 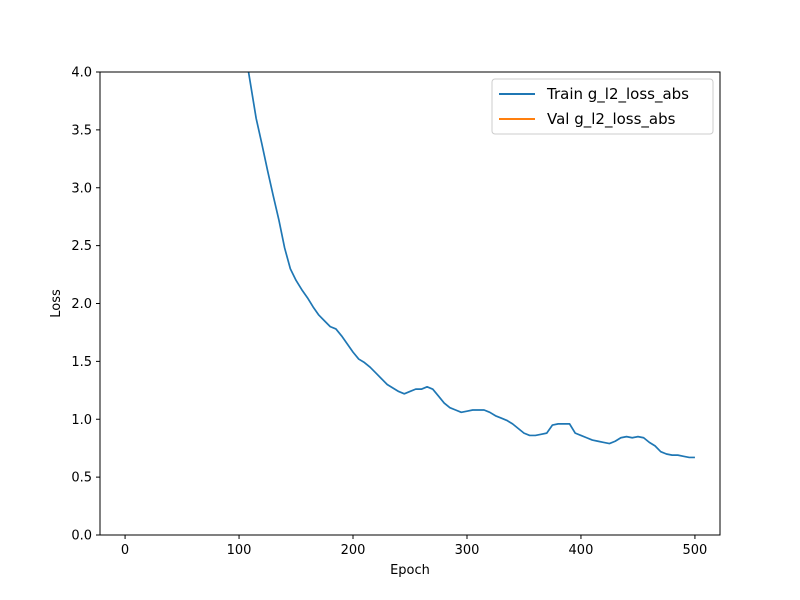 What do you see at coordinates (81, 304) in the screenshot?
I see `y-tick-label: 2.0` at bounding box center [81, 304].